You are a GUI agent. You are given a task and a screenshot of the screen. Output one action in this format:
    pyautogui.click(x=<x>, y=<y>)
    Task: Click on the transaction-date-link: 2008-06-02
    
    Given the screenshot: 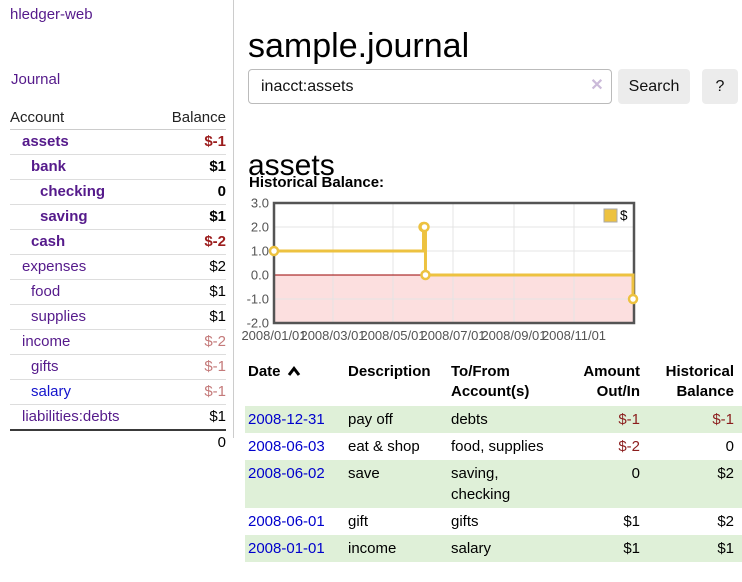 What is the action you would take?
    pyautogui.click(x=286, y=473)
    